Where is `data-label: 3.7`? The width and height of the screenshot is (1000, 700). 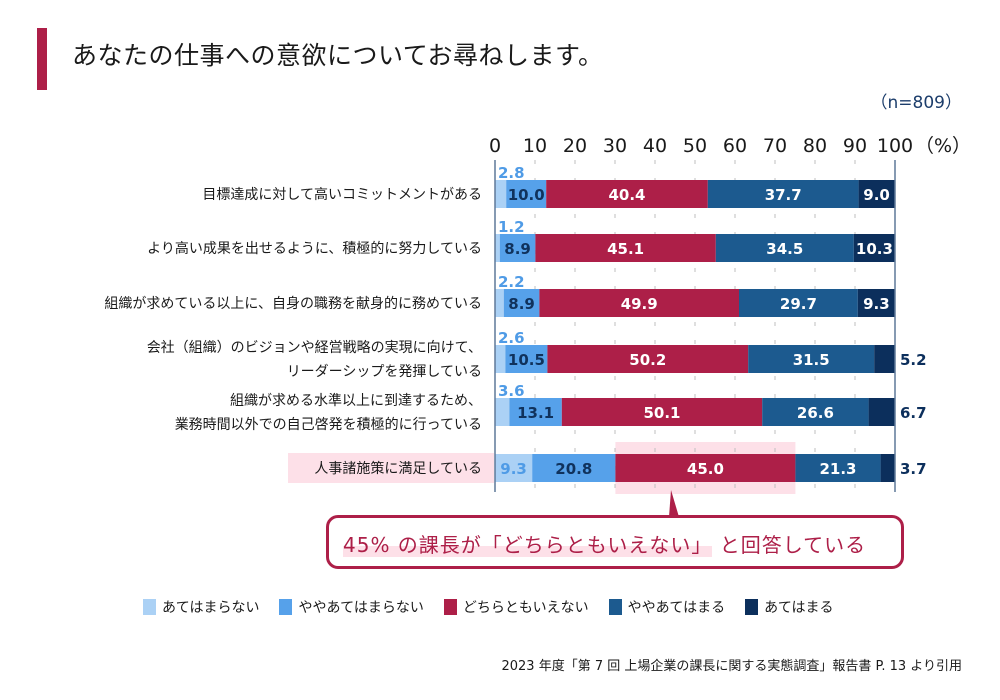
data-label: 3.7 is located at coordinates (913, 469).